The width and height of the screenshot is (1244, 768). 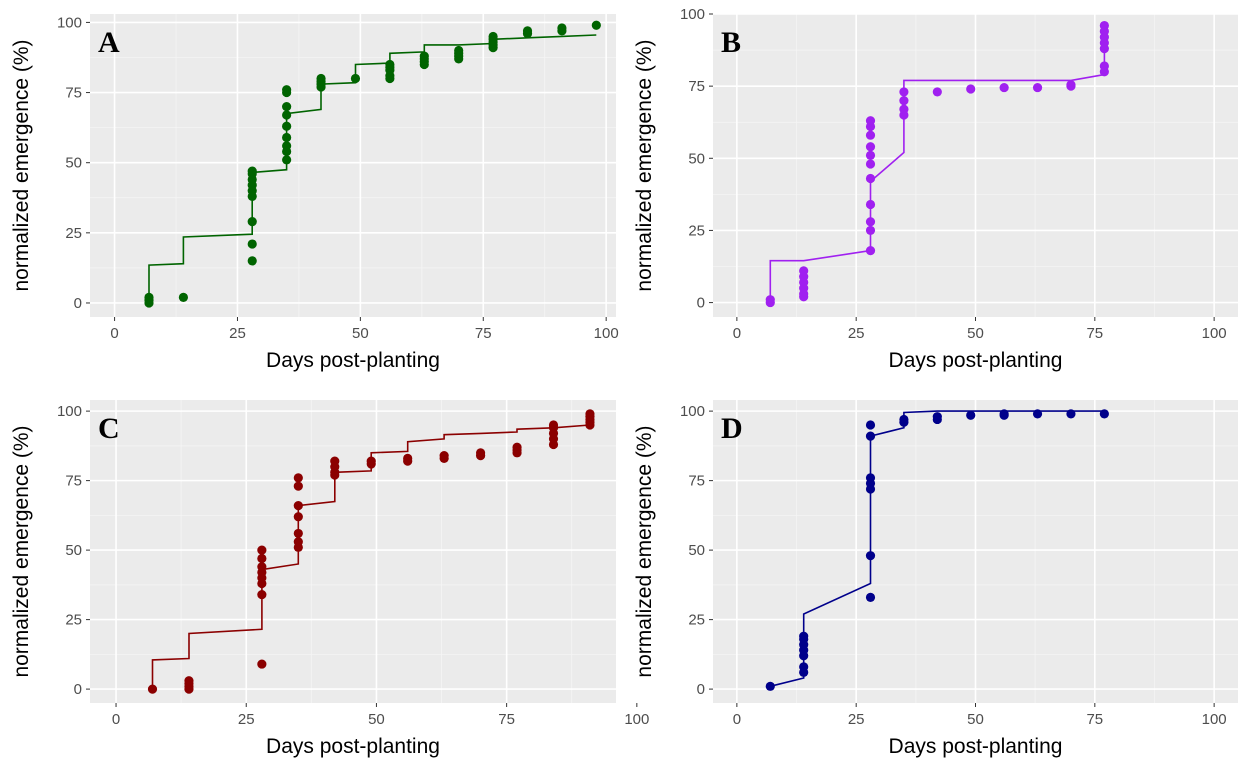 What do you see at coordinates (731, 42) in the screenshot?
I see `panel-letter: B` at bounding box center [731, 42].